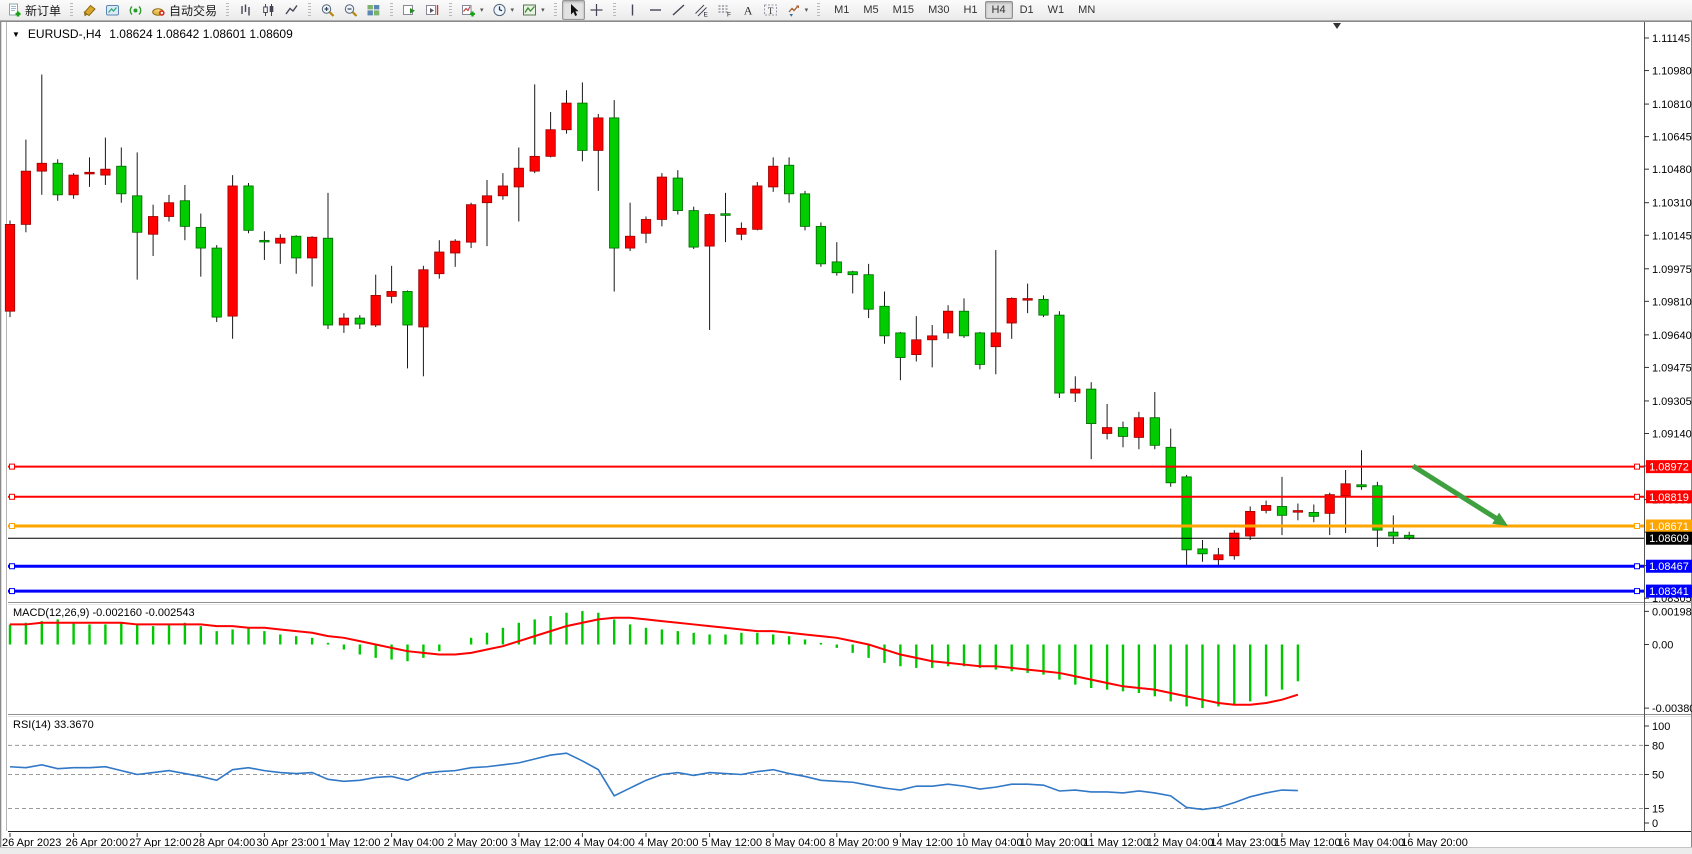  I want to click on svg-text: 10 May 04:00, so click(989, 843).